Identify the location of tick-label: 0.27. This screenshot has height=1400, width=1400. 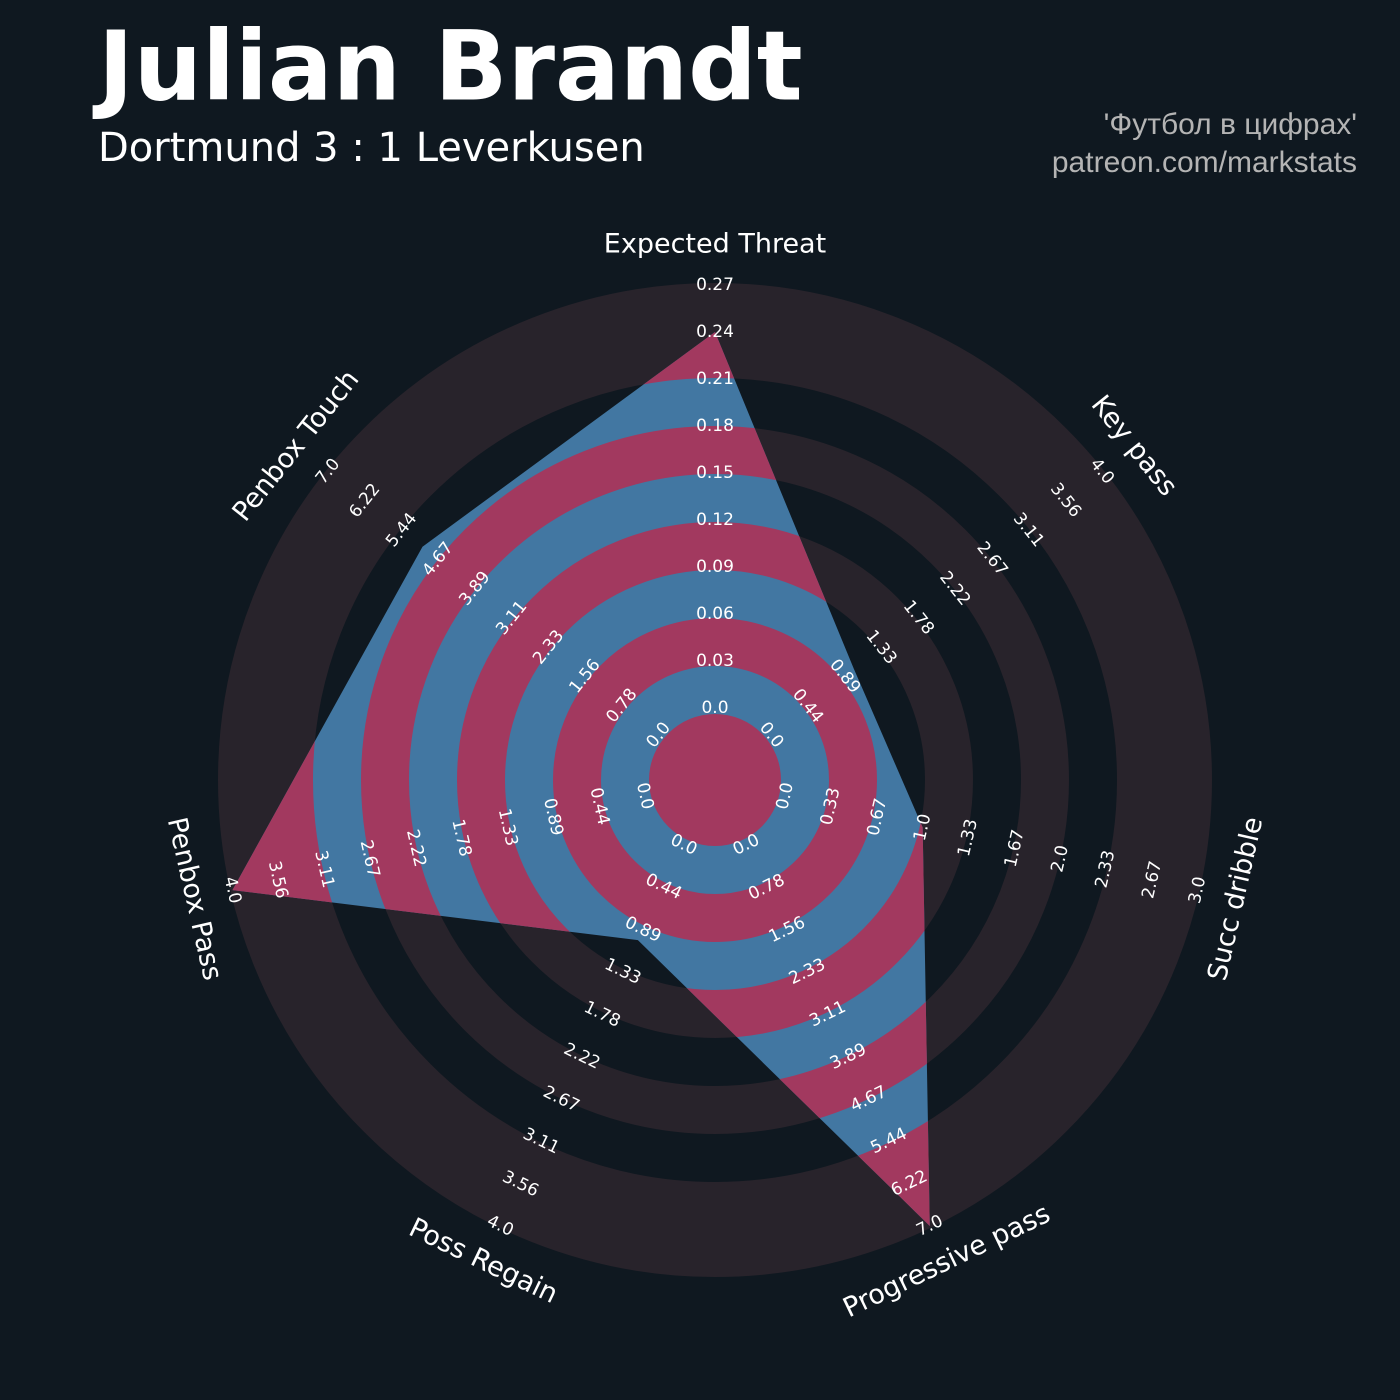
(715, 285).